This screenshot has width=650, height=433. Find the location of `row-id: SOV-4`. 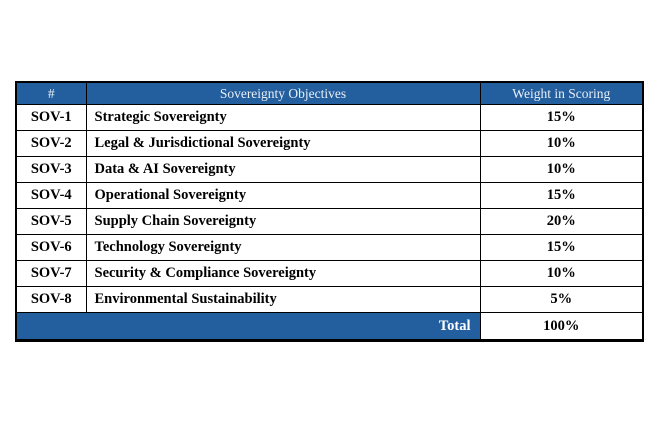

row-id: SOV-4 is located at coordinates (51, 195).